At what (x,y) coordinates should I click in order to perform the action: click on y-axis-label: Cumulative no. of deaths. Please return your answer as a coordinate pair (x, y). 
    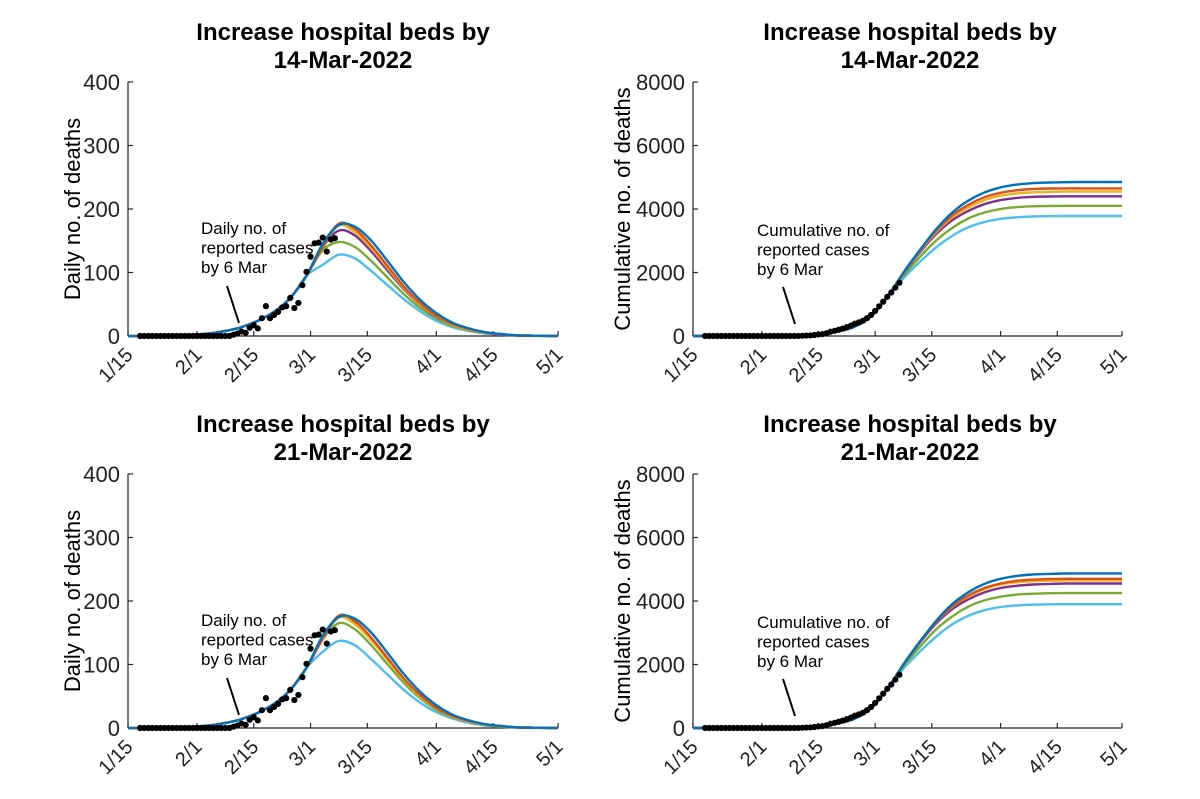
    Looking at the image, I should click on (622, 600).